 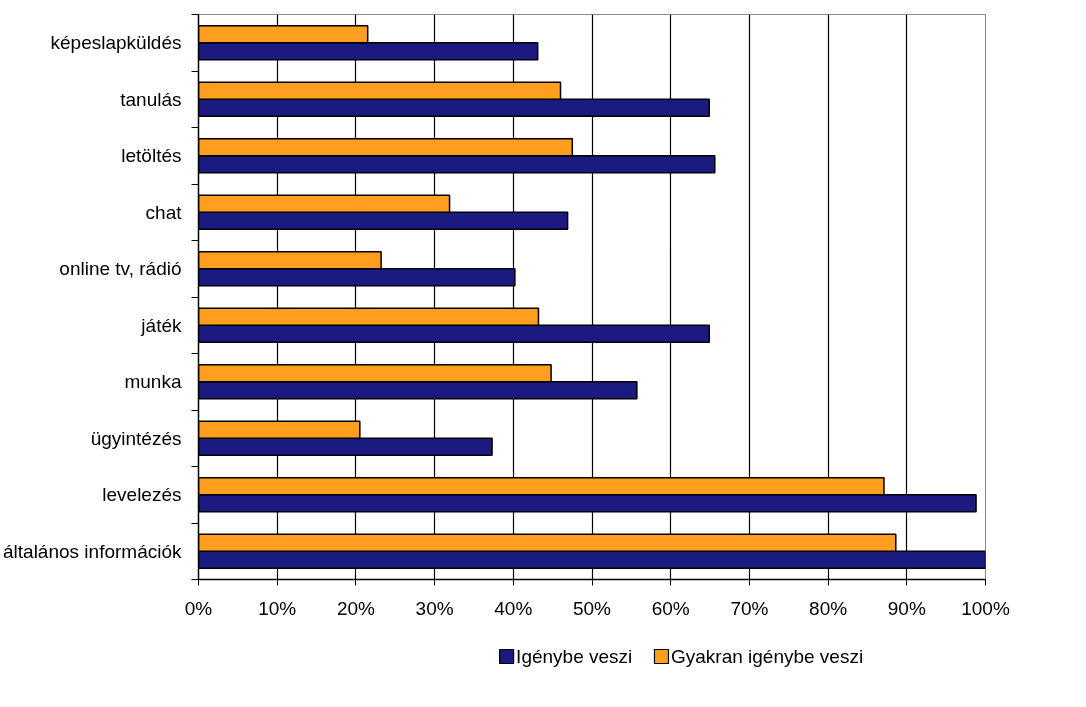 I want to click on y-tick-label: ügyintézés, so click(x=136, y=438).